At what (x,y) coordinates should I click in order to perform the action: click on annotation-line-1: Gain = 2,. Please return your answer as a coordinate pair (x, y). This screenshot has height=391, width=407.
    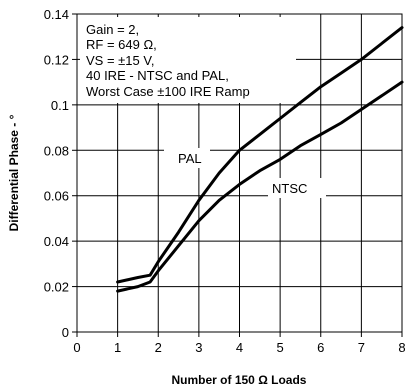
    Looking at the image, I should click on (112, 29).